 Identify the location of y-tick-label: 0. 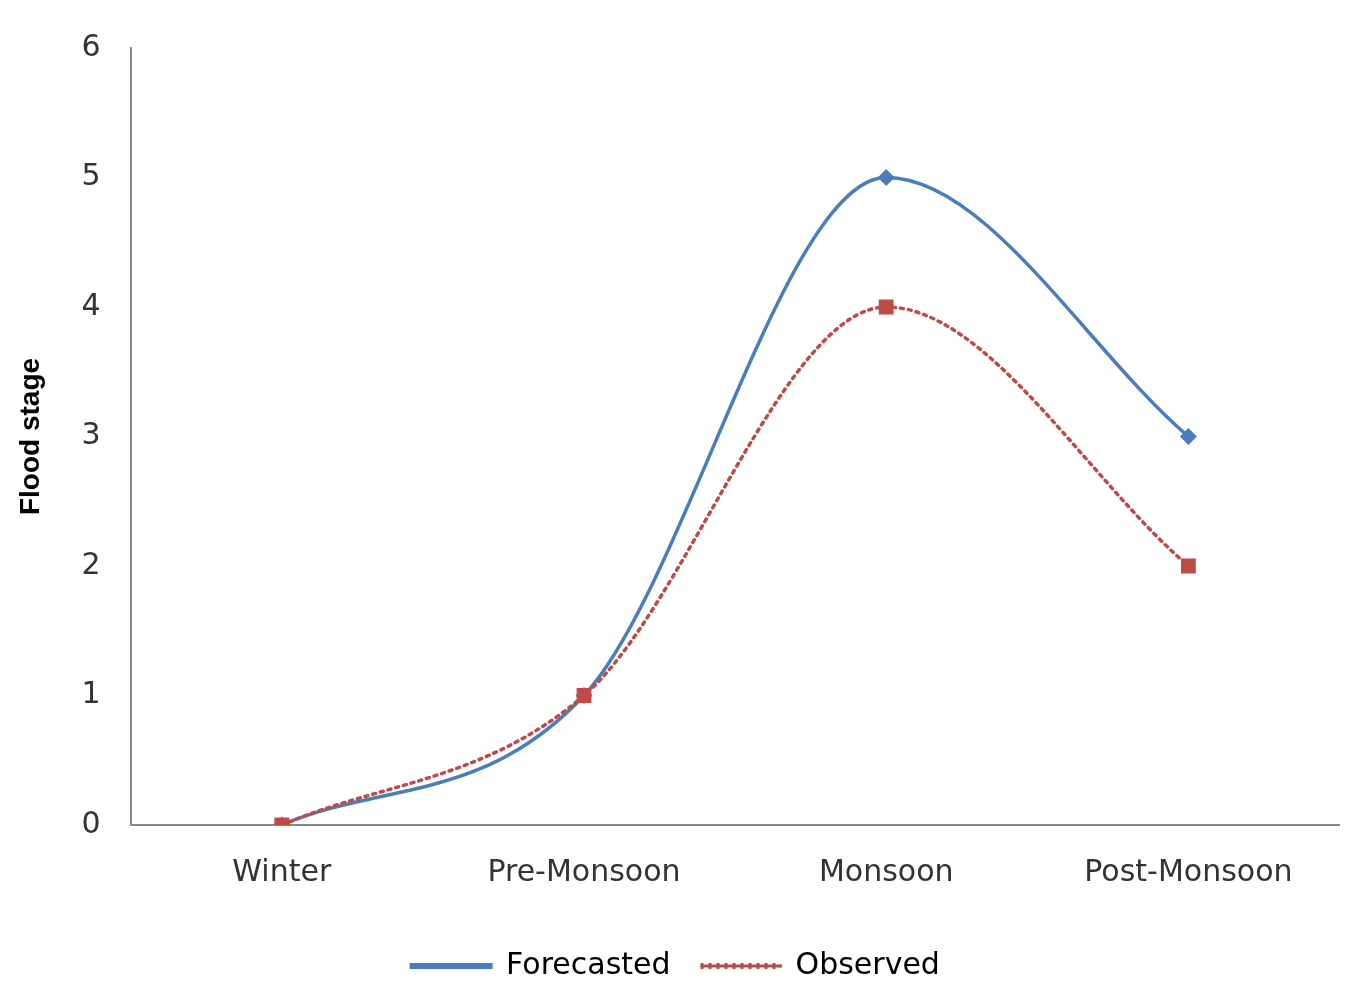
(91, 822).